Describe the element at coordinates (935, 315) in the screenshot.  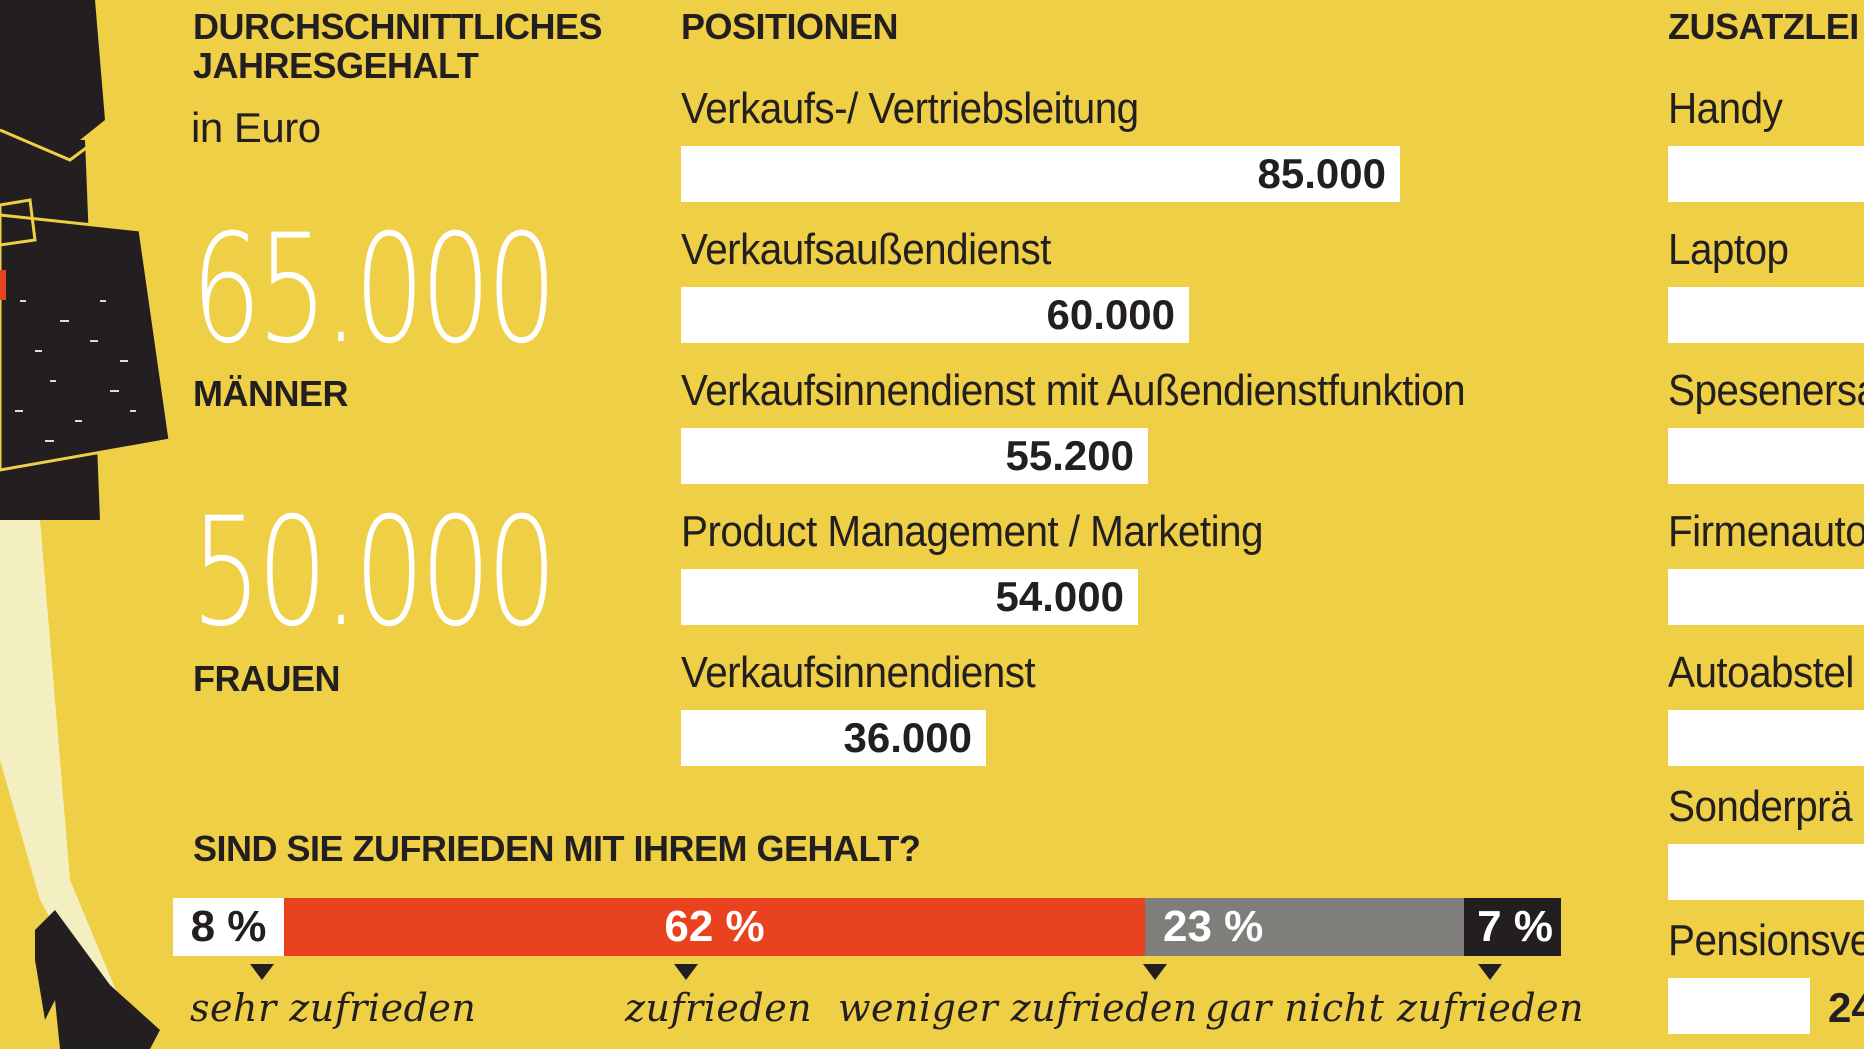
I see `position-bar: 60.000` at that location.